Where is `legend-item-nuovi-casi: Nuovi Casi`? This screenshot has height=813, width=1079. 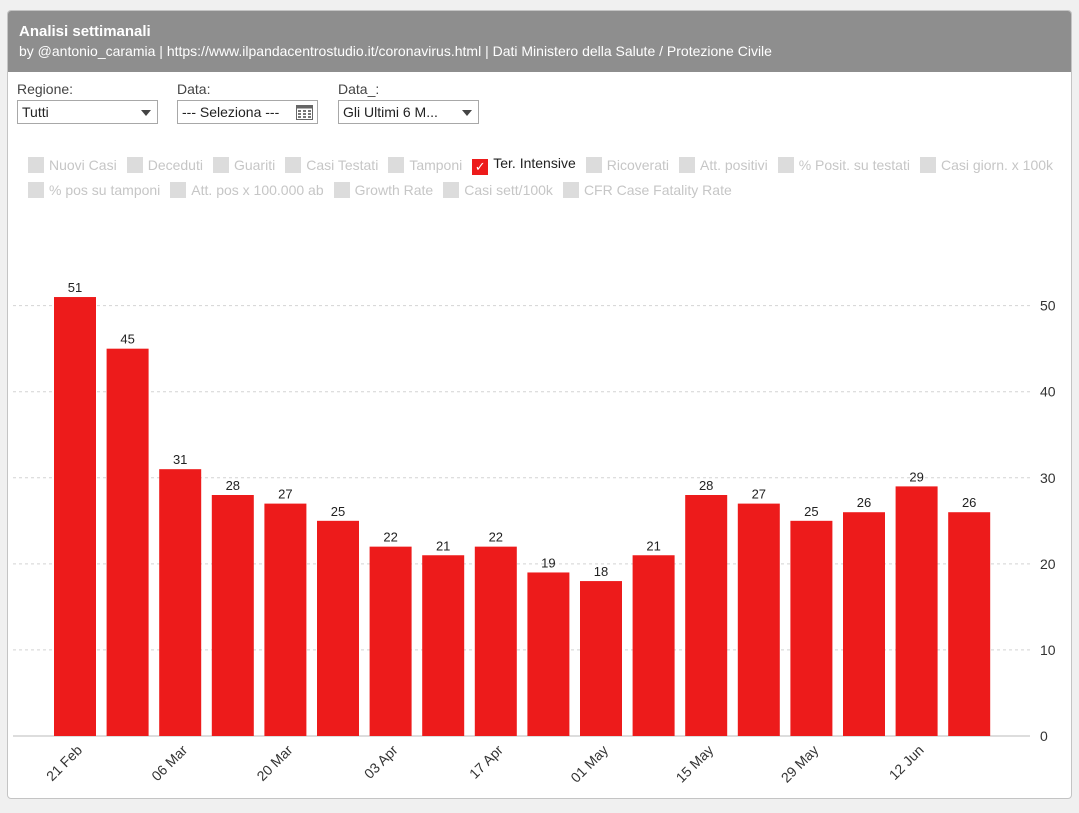
legend-item-nuovi-casi: Nuovi Casi is located at coordinates (72, 165).